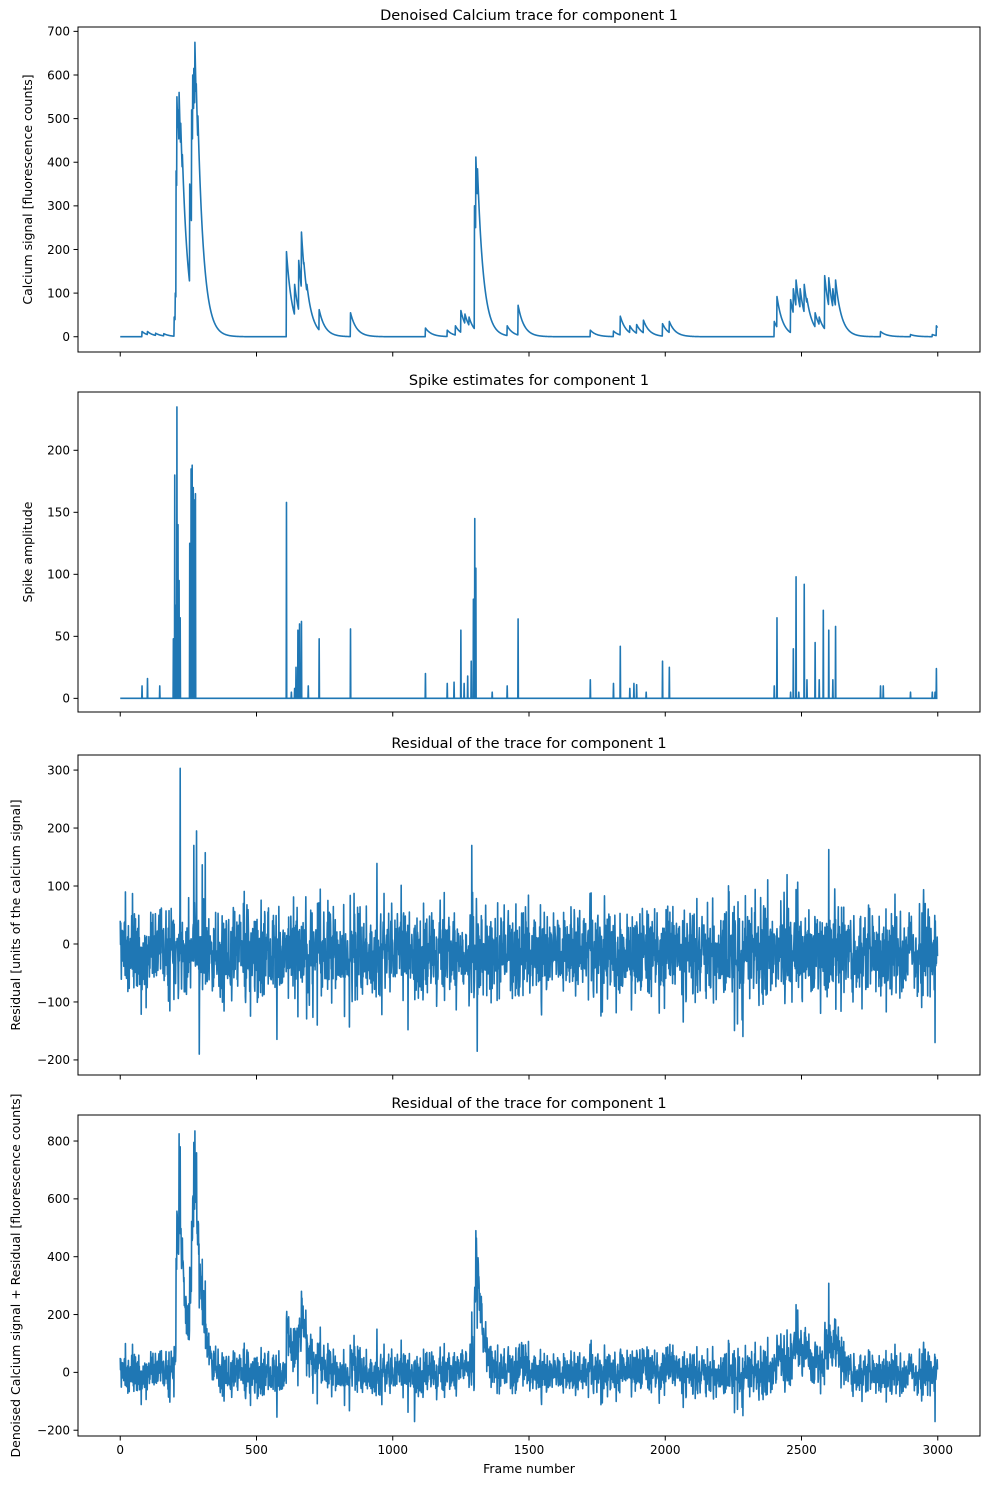 Image resolution: width=989 pixels, height=1490 pixels. I want to click on x-tick-label: 500, so click(256, 1450).